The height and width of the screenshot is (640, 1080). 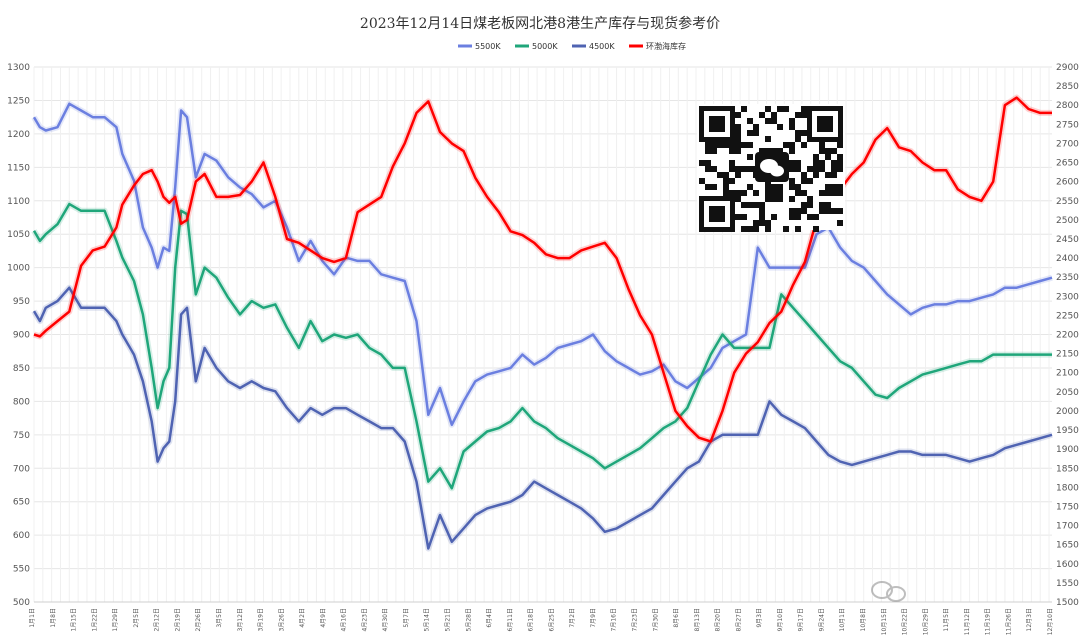 What do you see at coordinates (759, 618) in the screenshot?
I see `x-tick-label: 9月3日` at bounding box center [759, 618].